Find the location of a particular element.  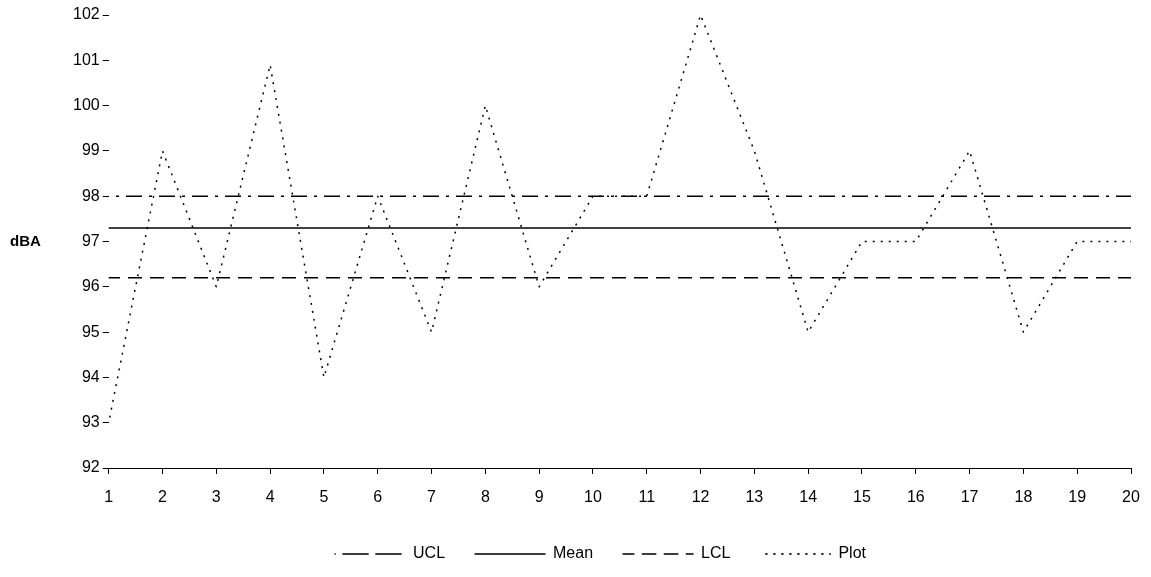

x-tick-label: 5 is located at coordinates (324, 497).